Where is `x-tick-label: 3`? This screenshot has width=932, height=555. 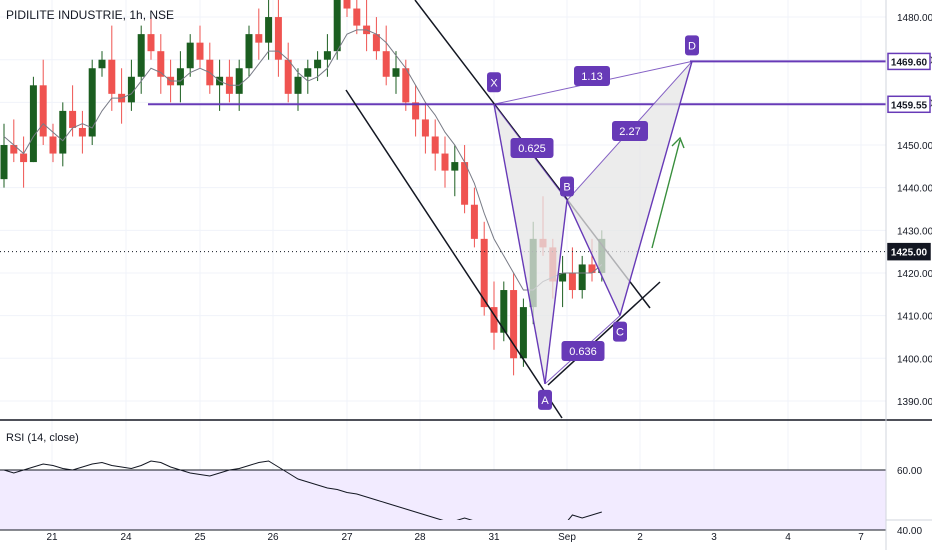
x-tick-label: 3 is located at coordinates (714, 537).